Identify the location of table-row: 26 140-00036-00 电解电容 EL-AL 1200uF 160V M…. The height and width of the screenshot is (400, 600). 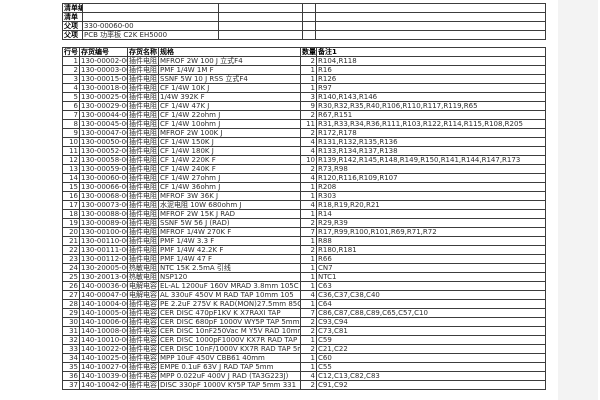
(304, 286).